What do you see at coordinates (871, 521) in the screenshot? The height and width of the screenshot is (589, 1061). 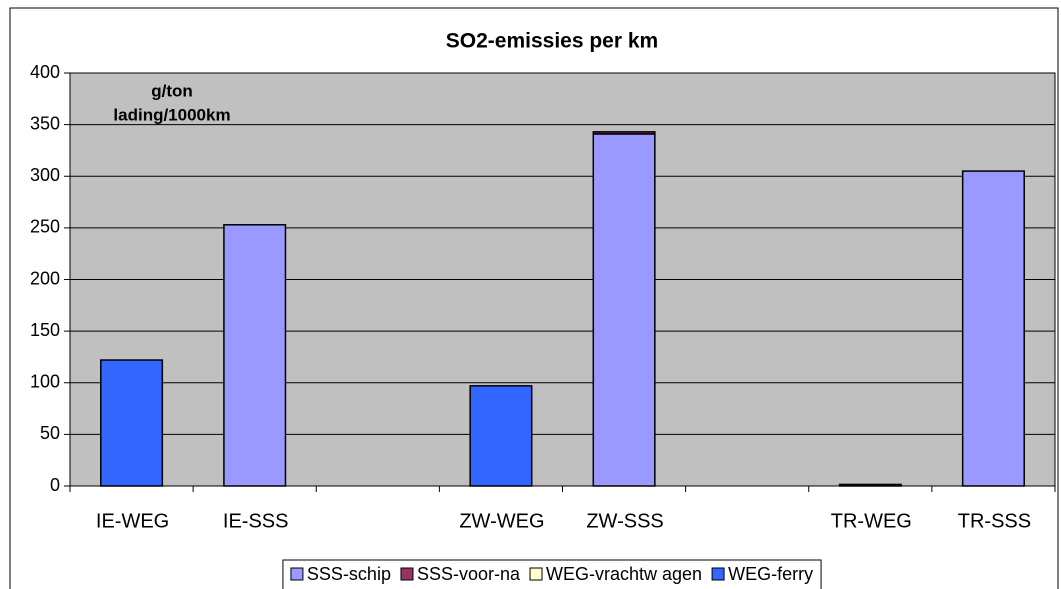 I see `x-tick-label: TR-WEG` at bounding box center [871, 521].